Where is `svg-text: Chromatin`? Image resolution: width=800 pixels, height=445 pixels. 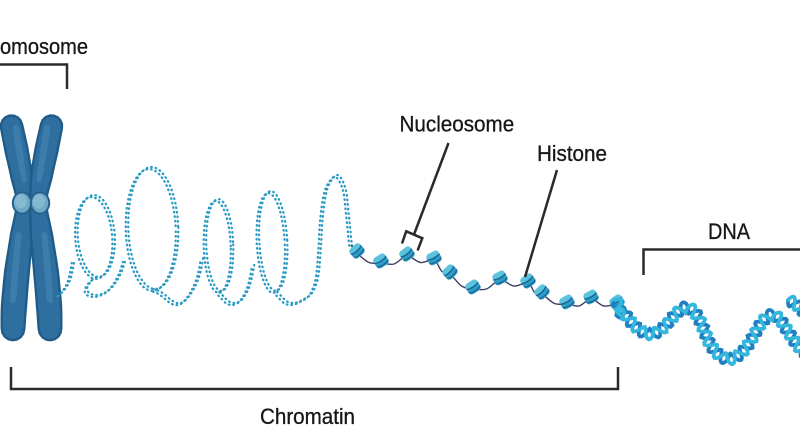 svg-text: Chromatin is located at coordinates (307, 416).